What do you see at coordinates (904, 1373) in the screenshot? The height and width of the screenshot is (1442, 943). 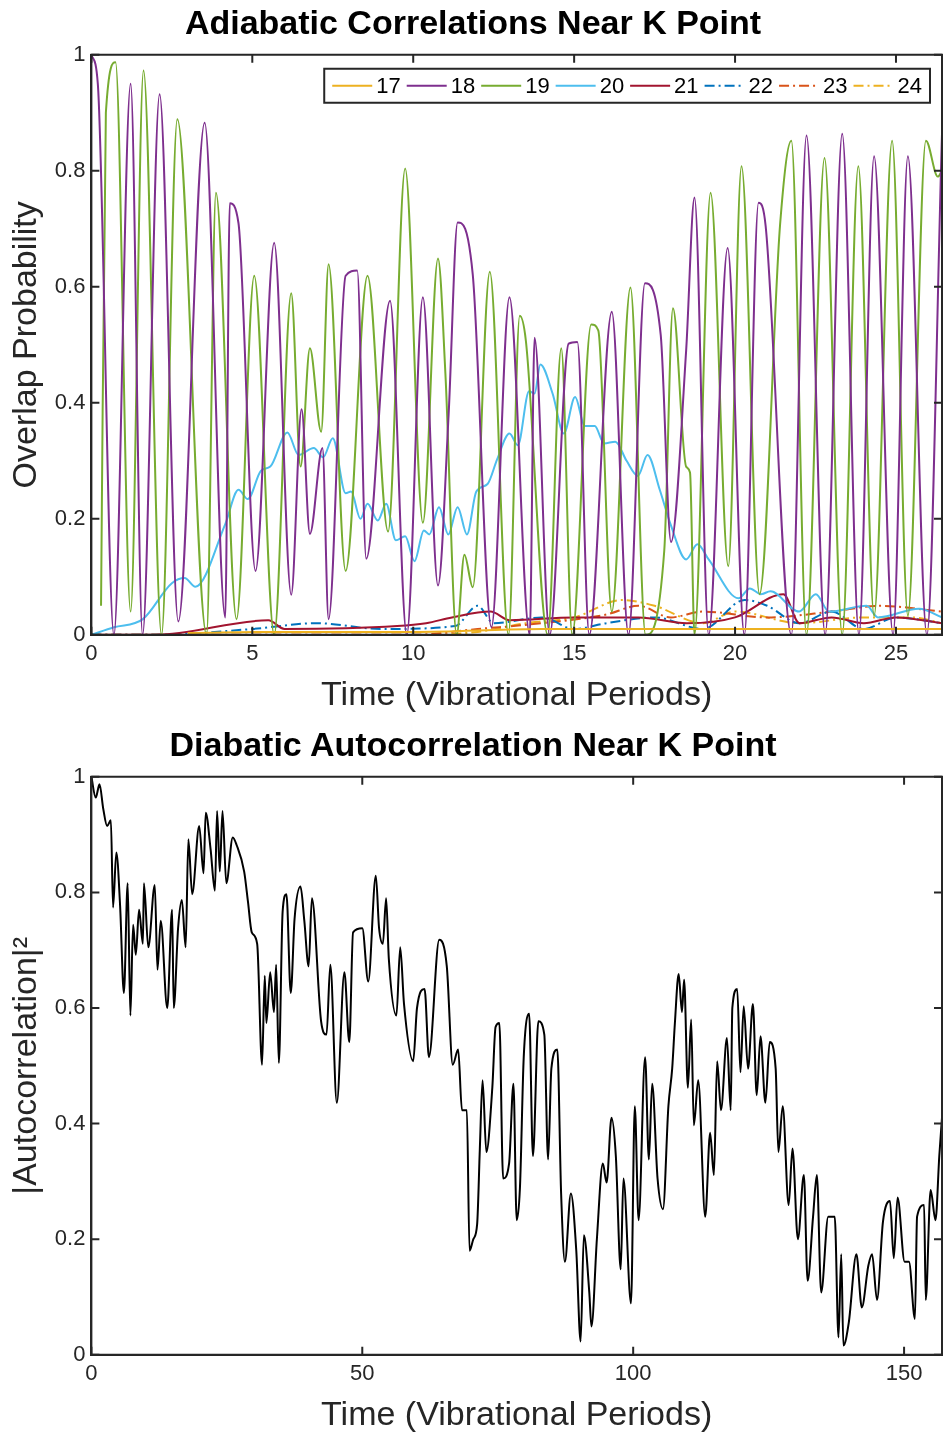 I see `x-tick-label: 150` at bounding box center [904, 1373].